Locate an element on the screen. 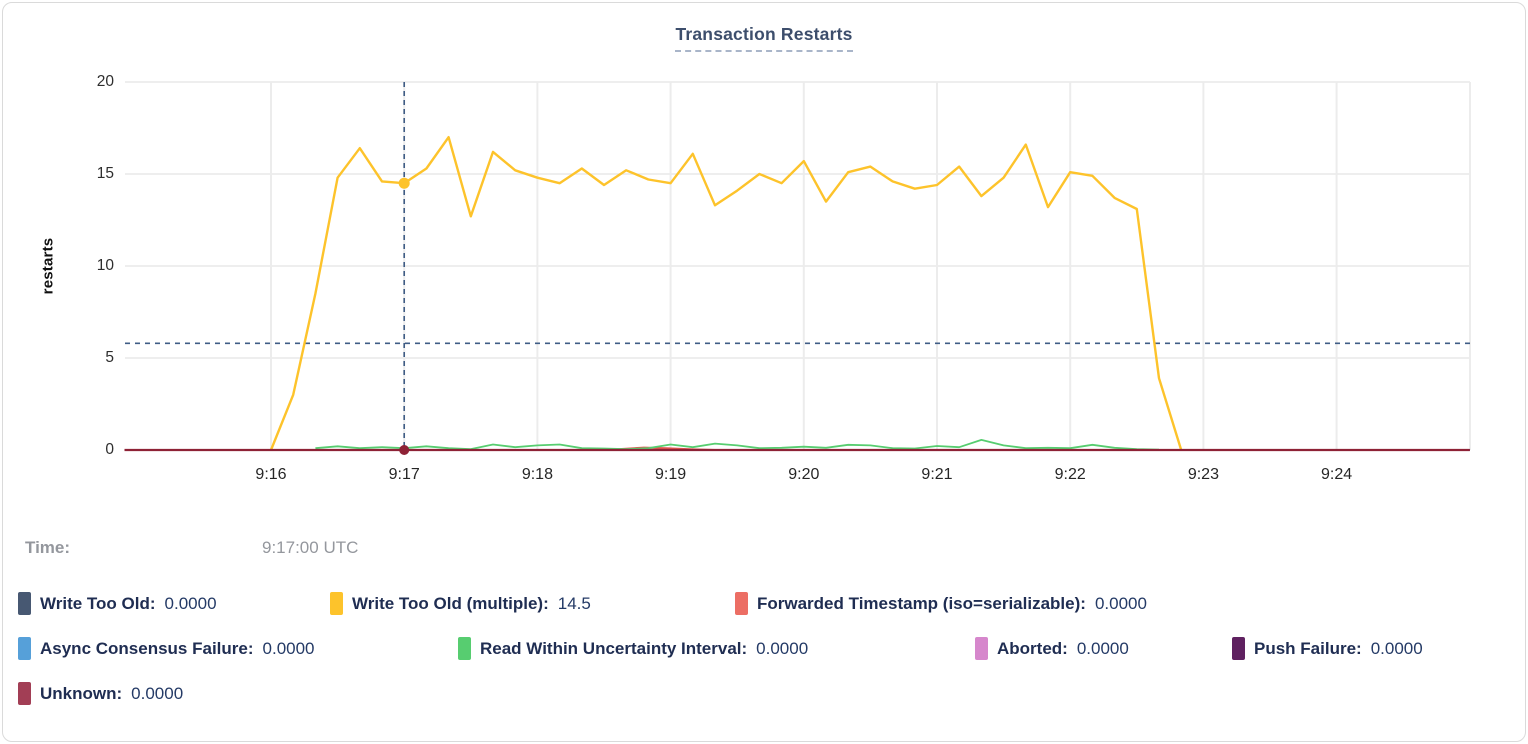 The width and height of the screenshot is (1528, 744). hover-time-value: 9:17:00 UTC is located at coordinates (310, 547).